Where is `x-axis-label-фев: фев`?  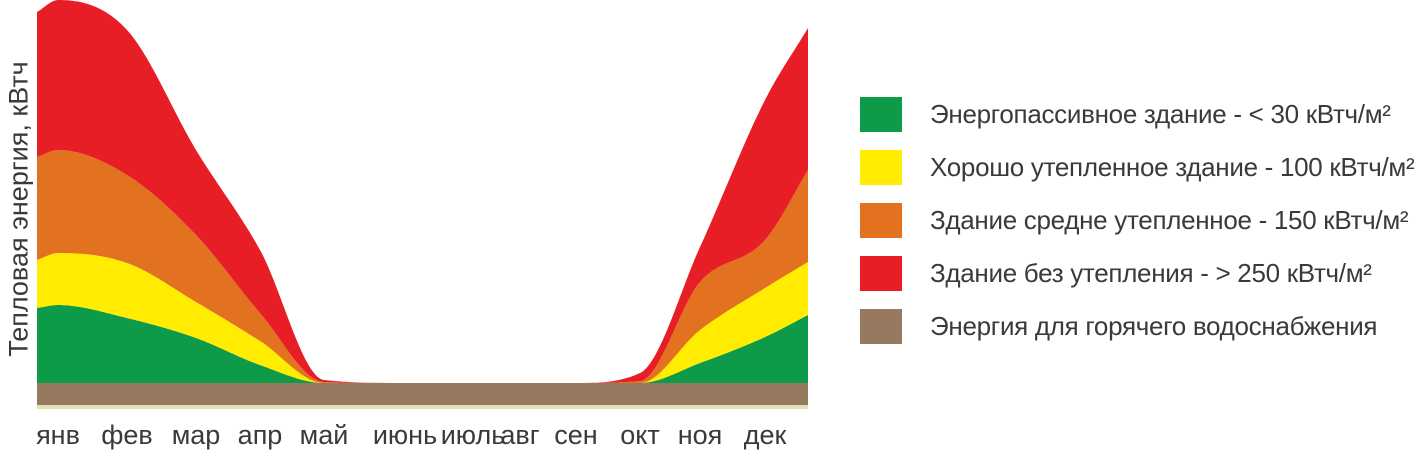 x-axis-label-фев: фев is located at coordinates (127, 435).